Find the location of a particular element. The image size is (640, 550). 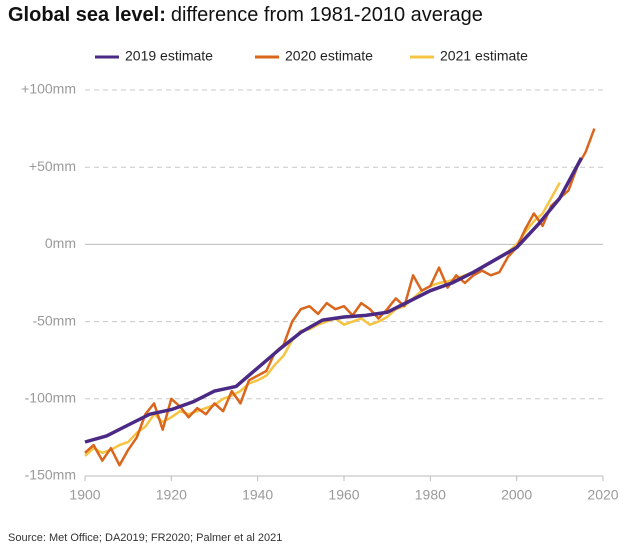

x-tick-label: 1940 is located at coordinates (257, 495).